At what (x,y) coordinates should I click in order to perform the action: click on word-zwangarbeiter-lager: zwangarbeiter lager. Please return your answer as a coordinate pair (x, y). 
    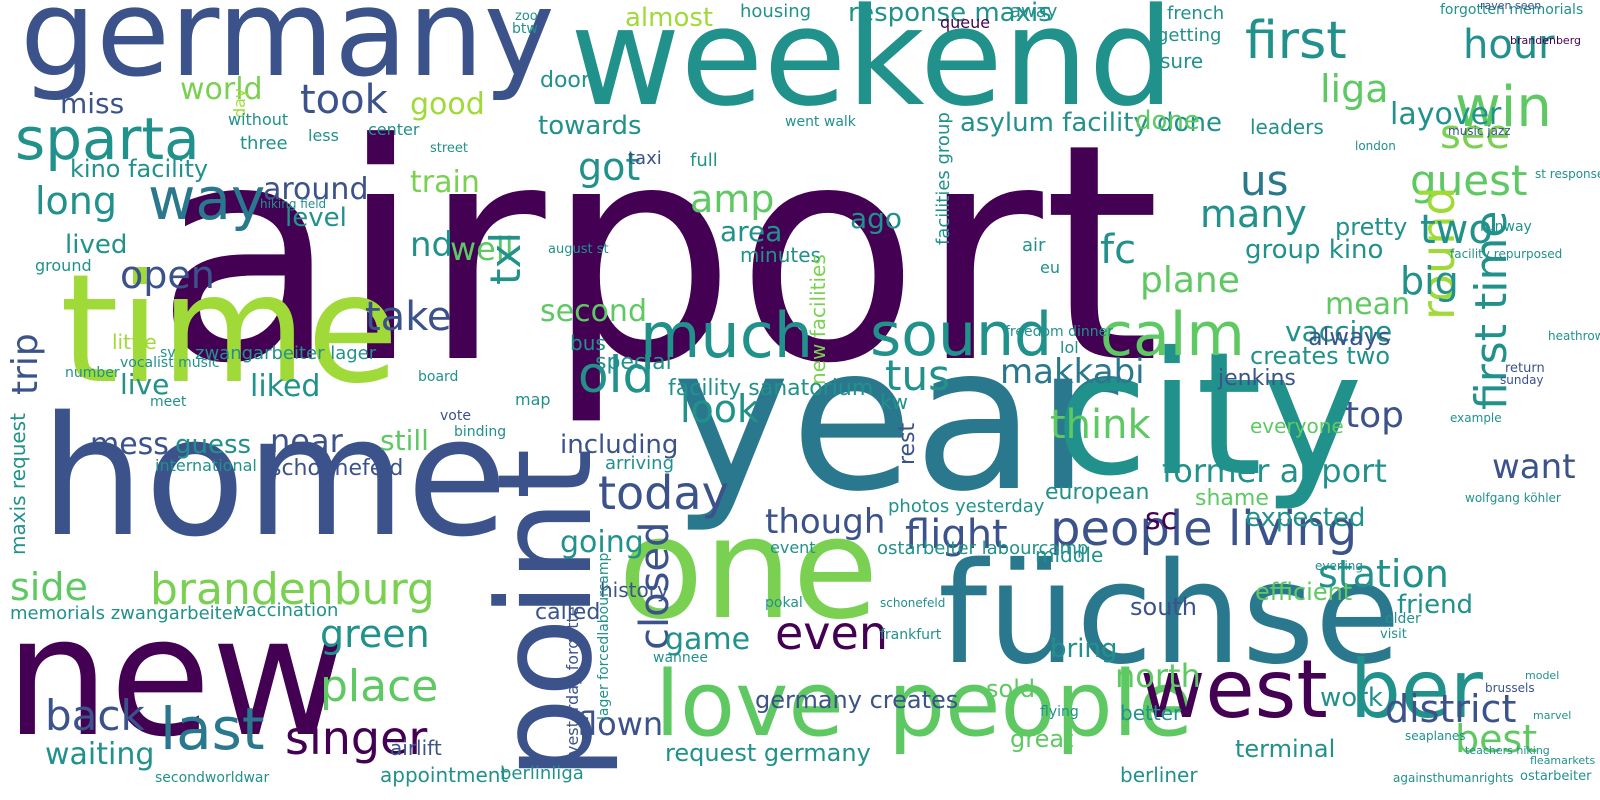
    Looking at the image, I should click on (286, 353).